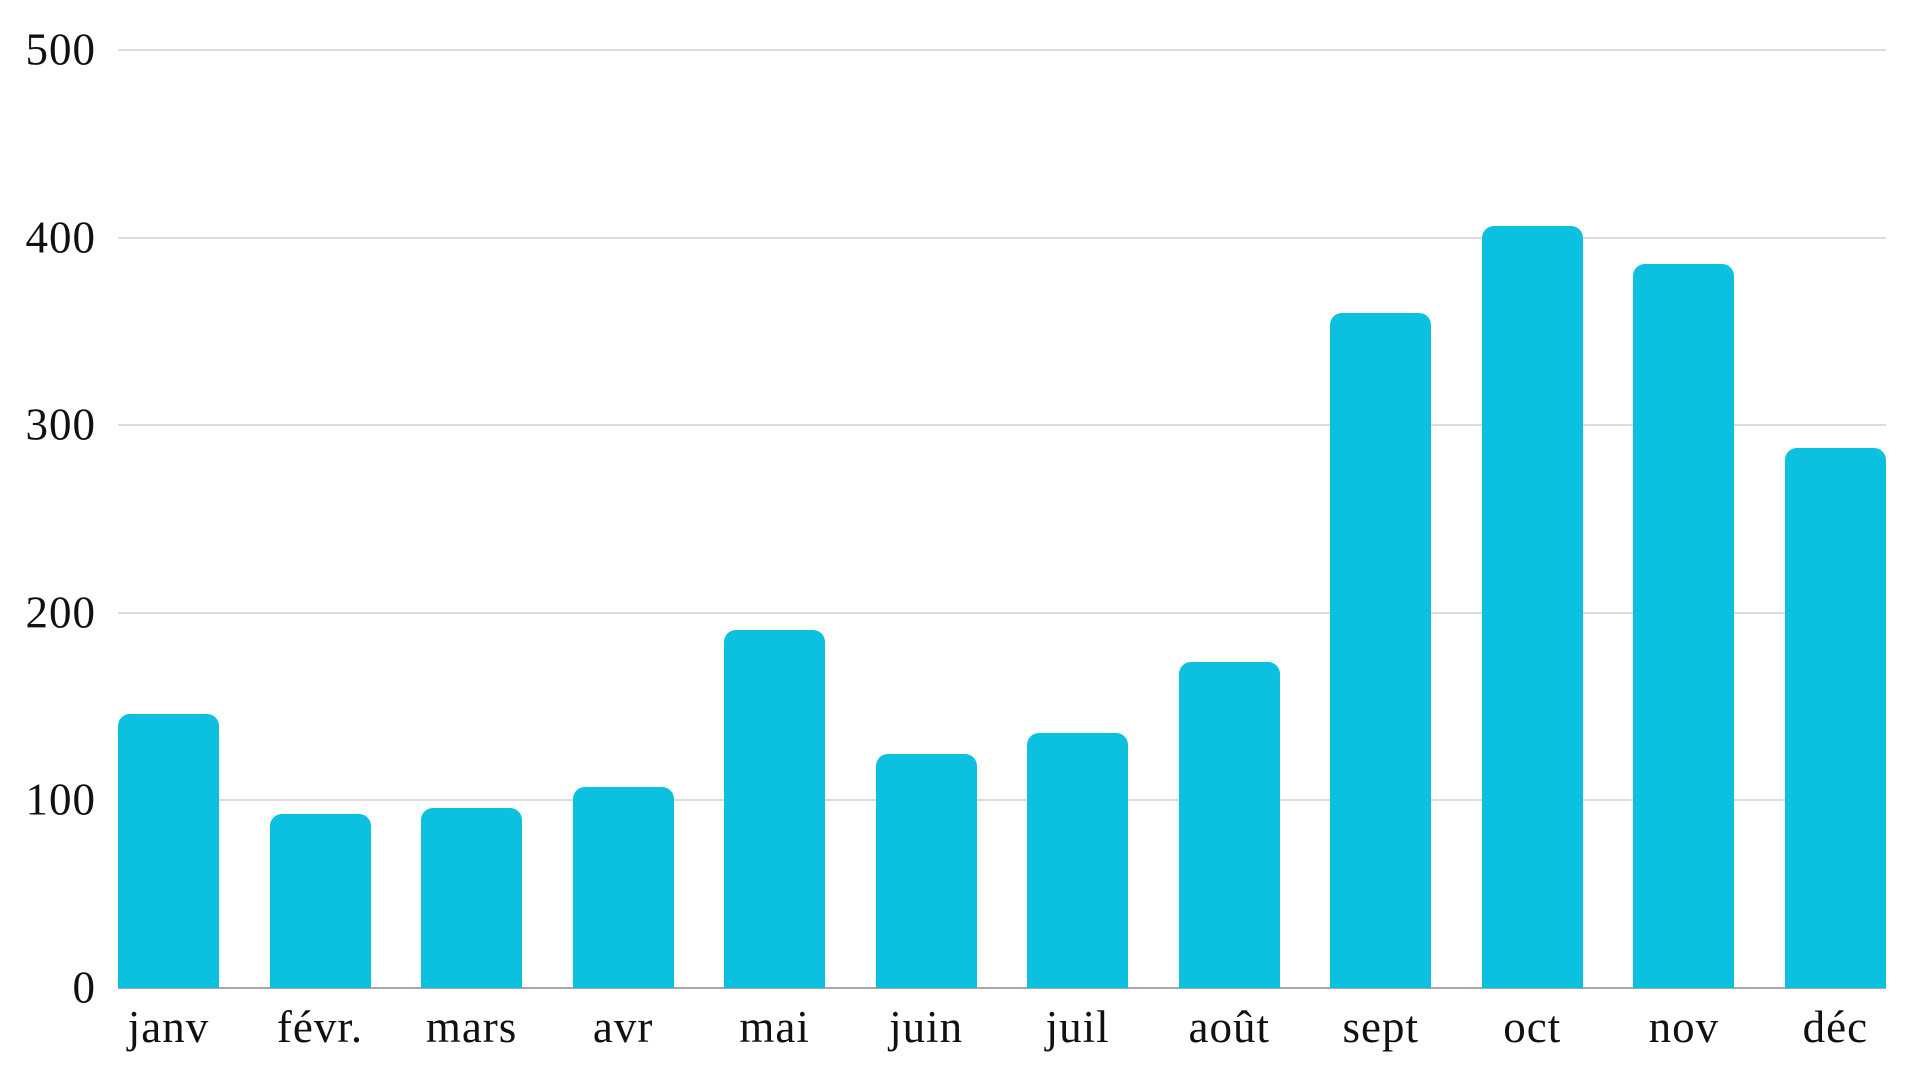  I want to click on x-tick-label: déc, so click(1835, 1027).